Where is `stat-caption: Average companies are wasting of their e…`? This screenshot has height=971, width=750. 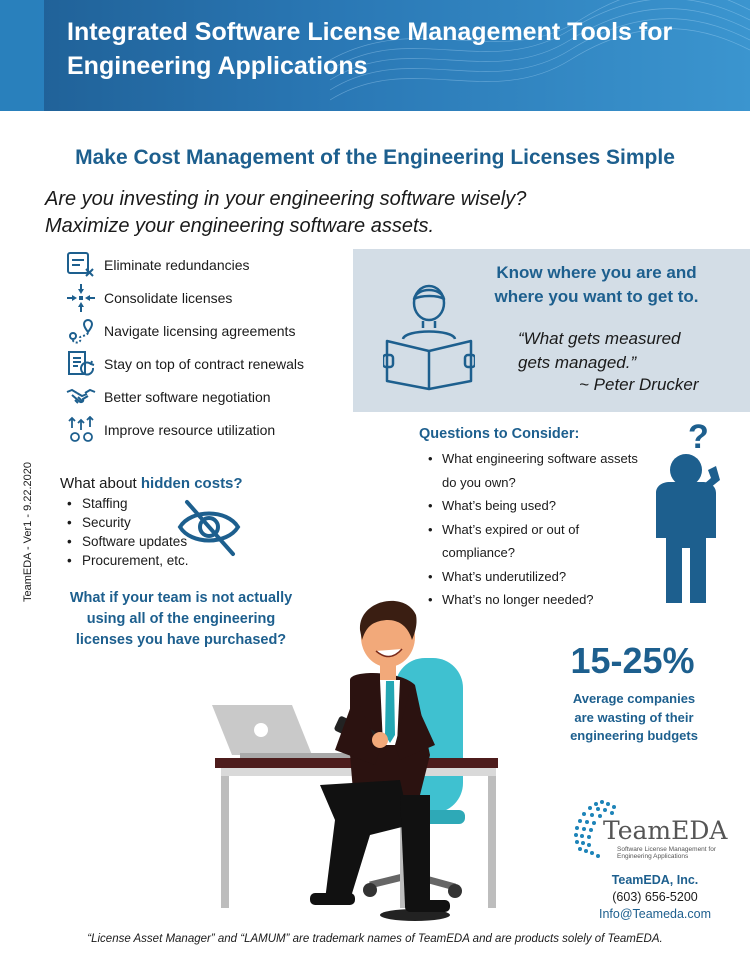
stat-caption: Average companies are wasting of their e… is located at coordinates (634, 718).